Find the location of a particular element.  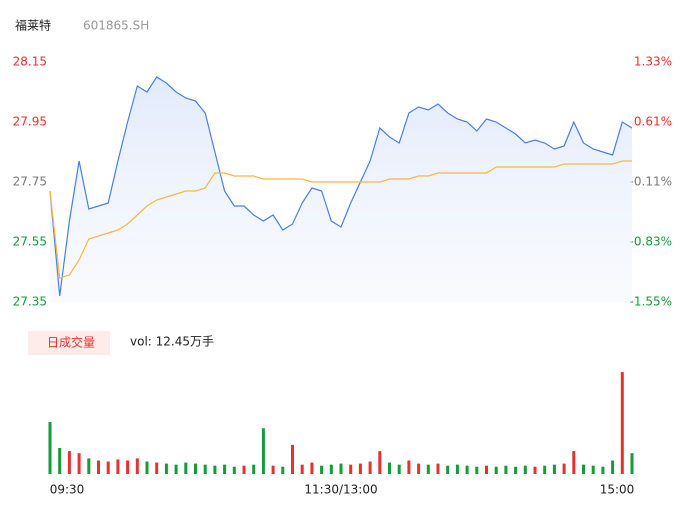

y2-tick-label: -1.55% is located at coordinates (651, 302).